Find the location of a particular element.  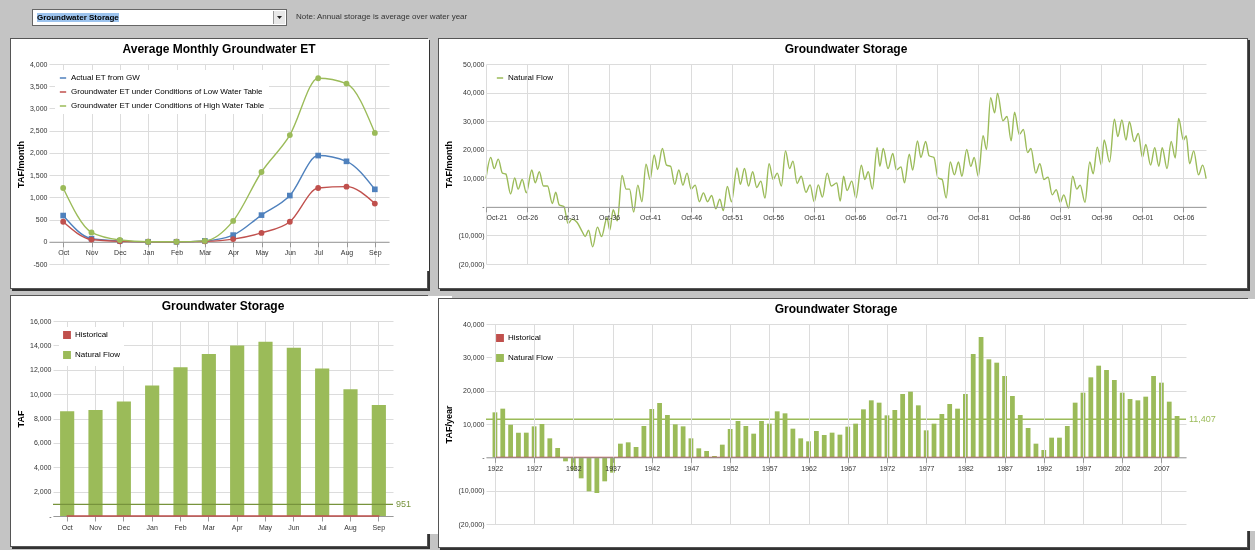

legend-label: Actual ET from GW is located at coordinates (106, 77).